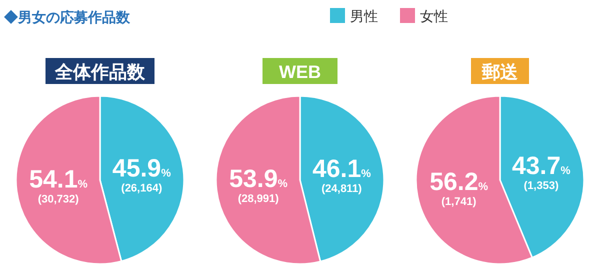  Describe the element at coordinates (67, 17) in the screenshot. I see `text: ◆男女の応募作品数` at that location.